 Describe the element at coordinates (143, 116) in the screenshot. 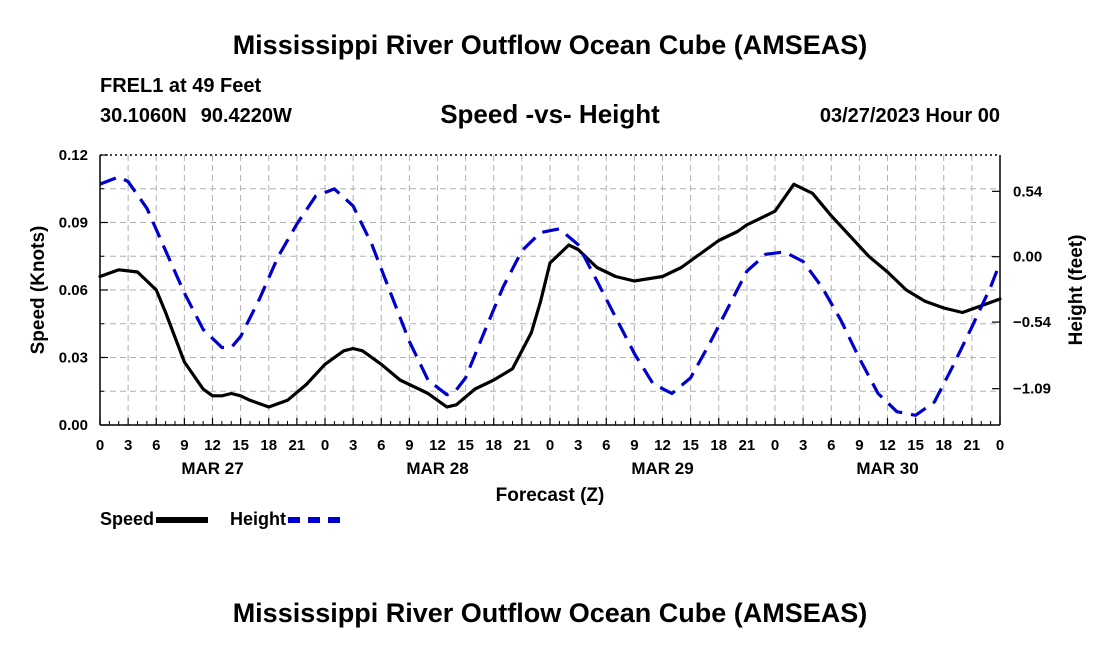

I see `latitude-label: 30.1060N` at that location.